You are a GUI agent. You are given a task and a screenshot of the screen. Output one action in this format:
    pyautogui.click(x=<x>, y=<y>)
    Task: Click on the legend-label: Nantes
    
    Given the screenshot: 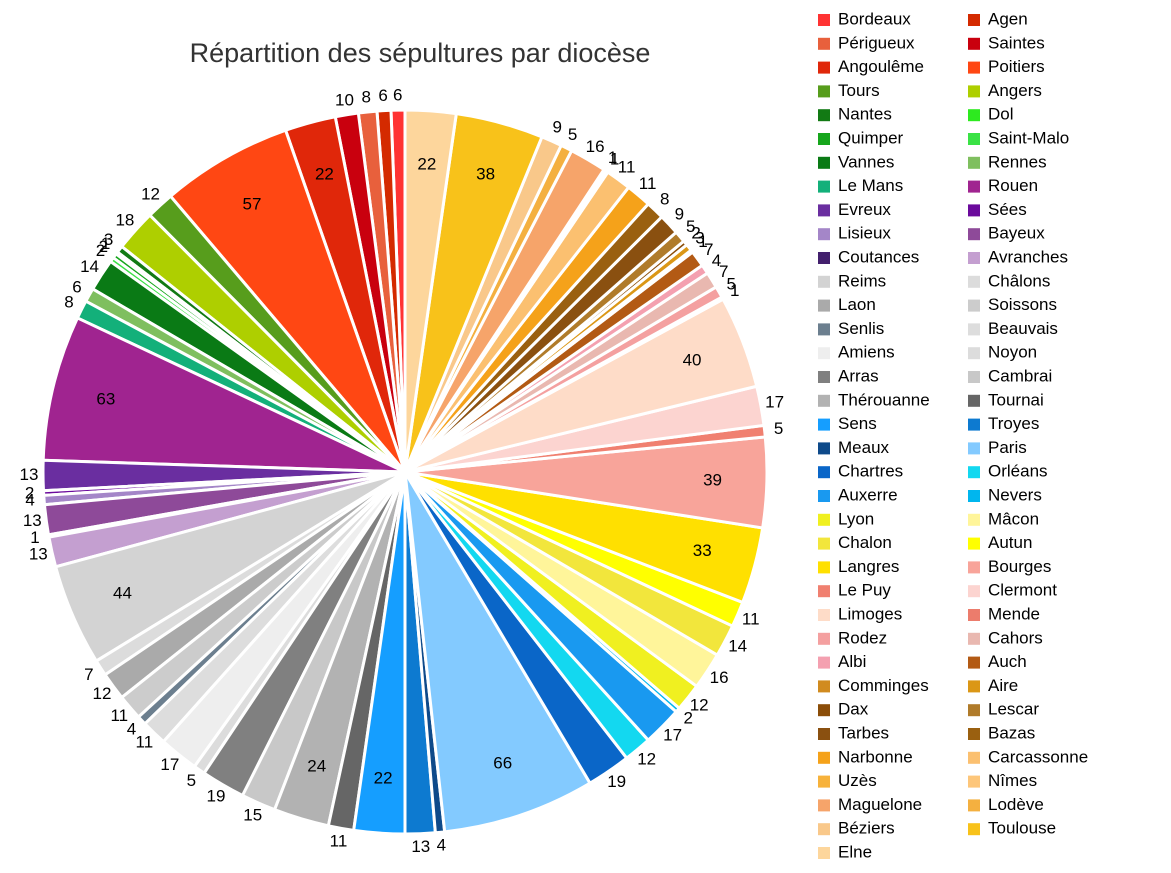 What is the action you would take?
    pyautogui.click(x=865, y=114)
    